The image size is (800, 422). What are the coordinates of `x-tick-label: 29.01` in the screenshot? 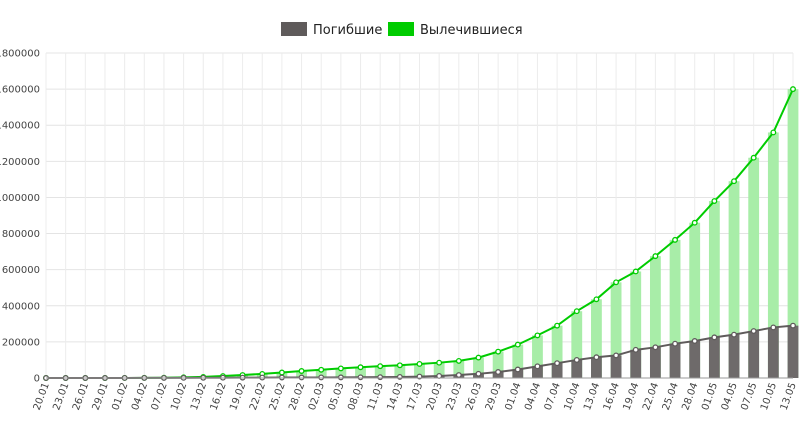 It's located at (101, 396).